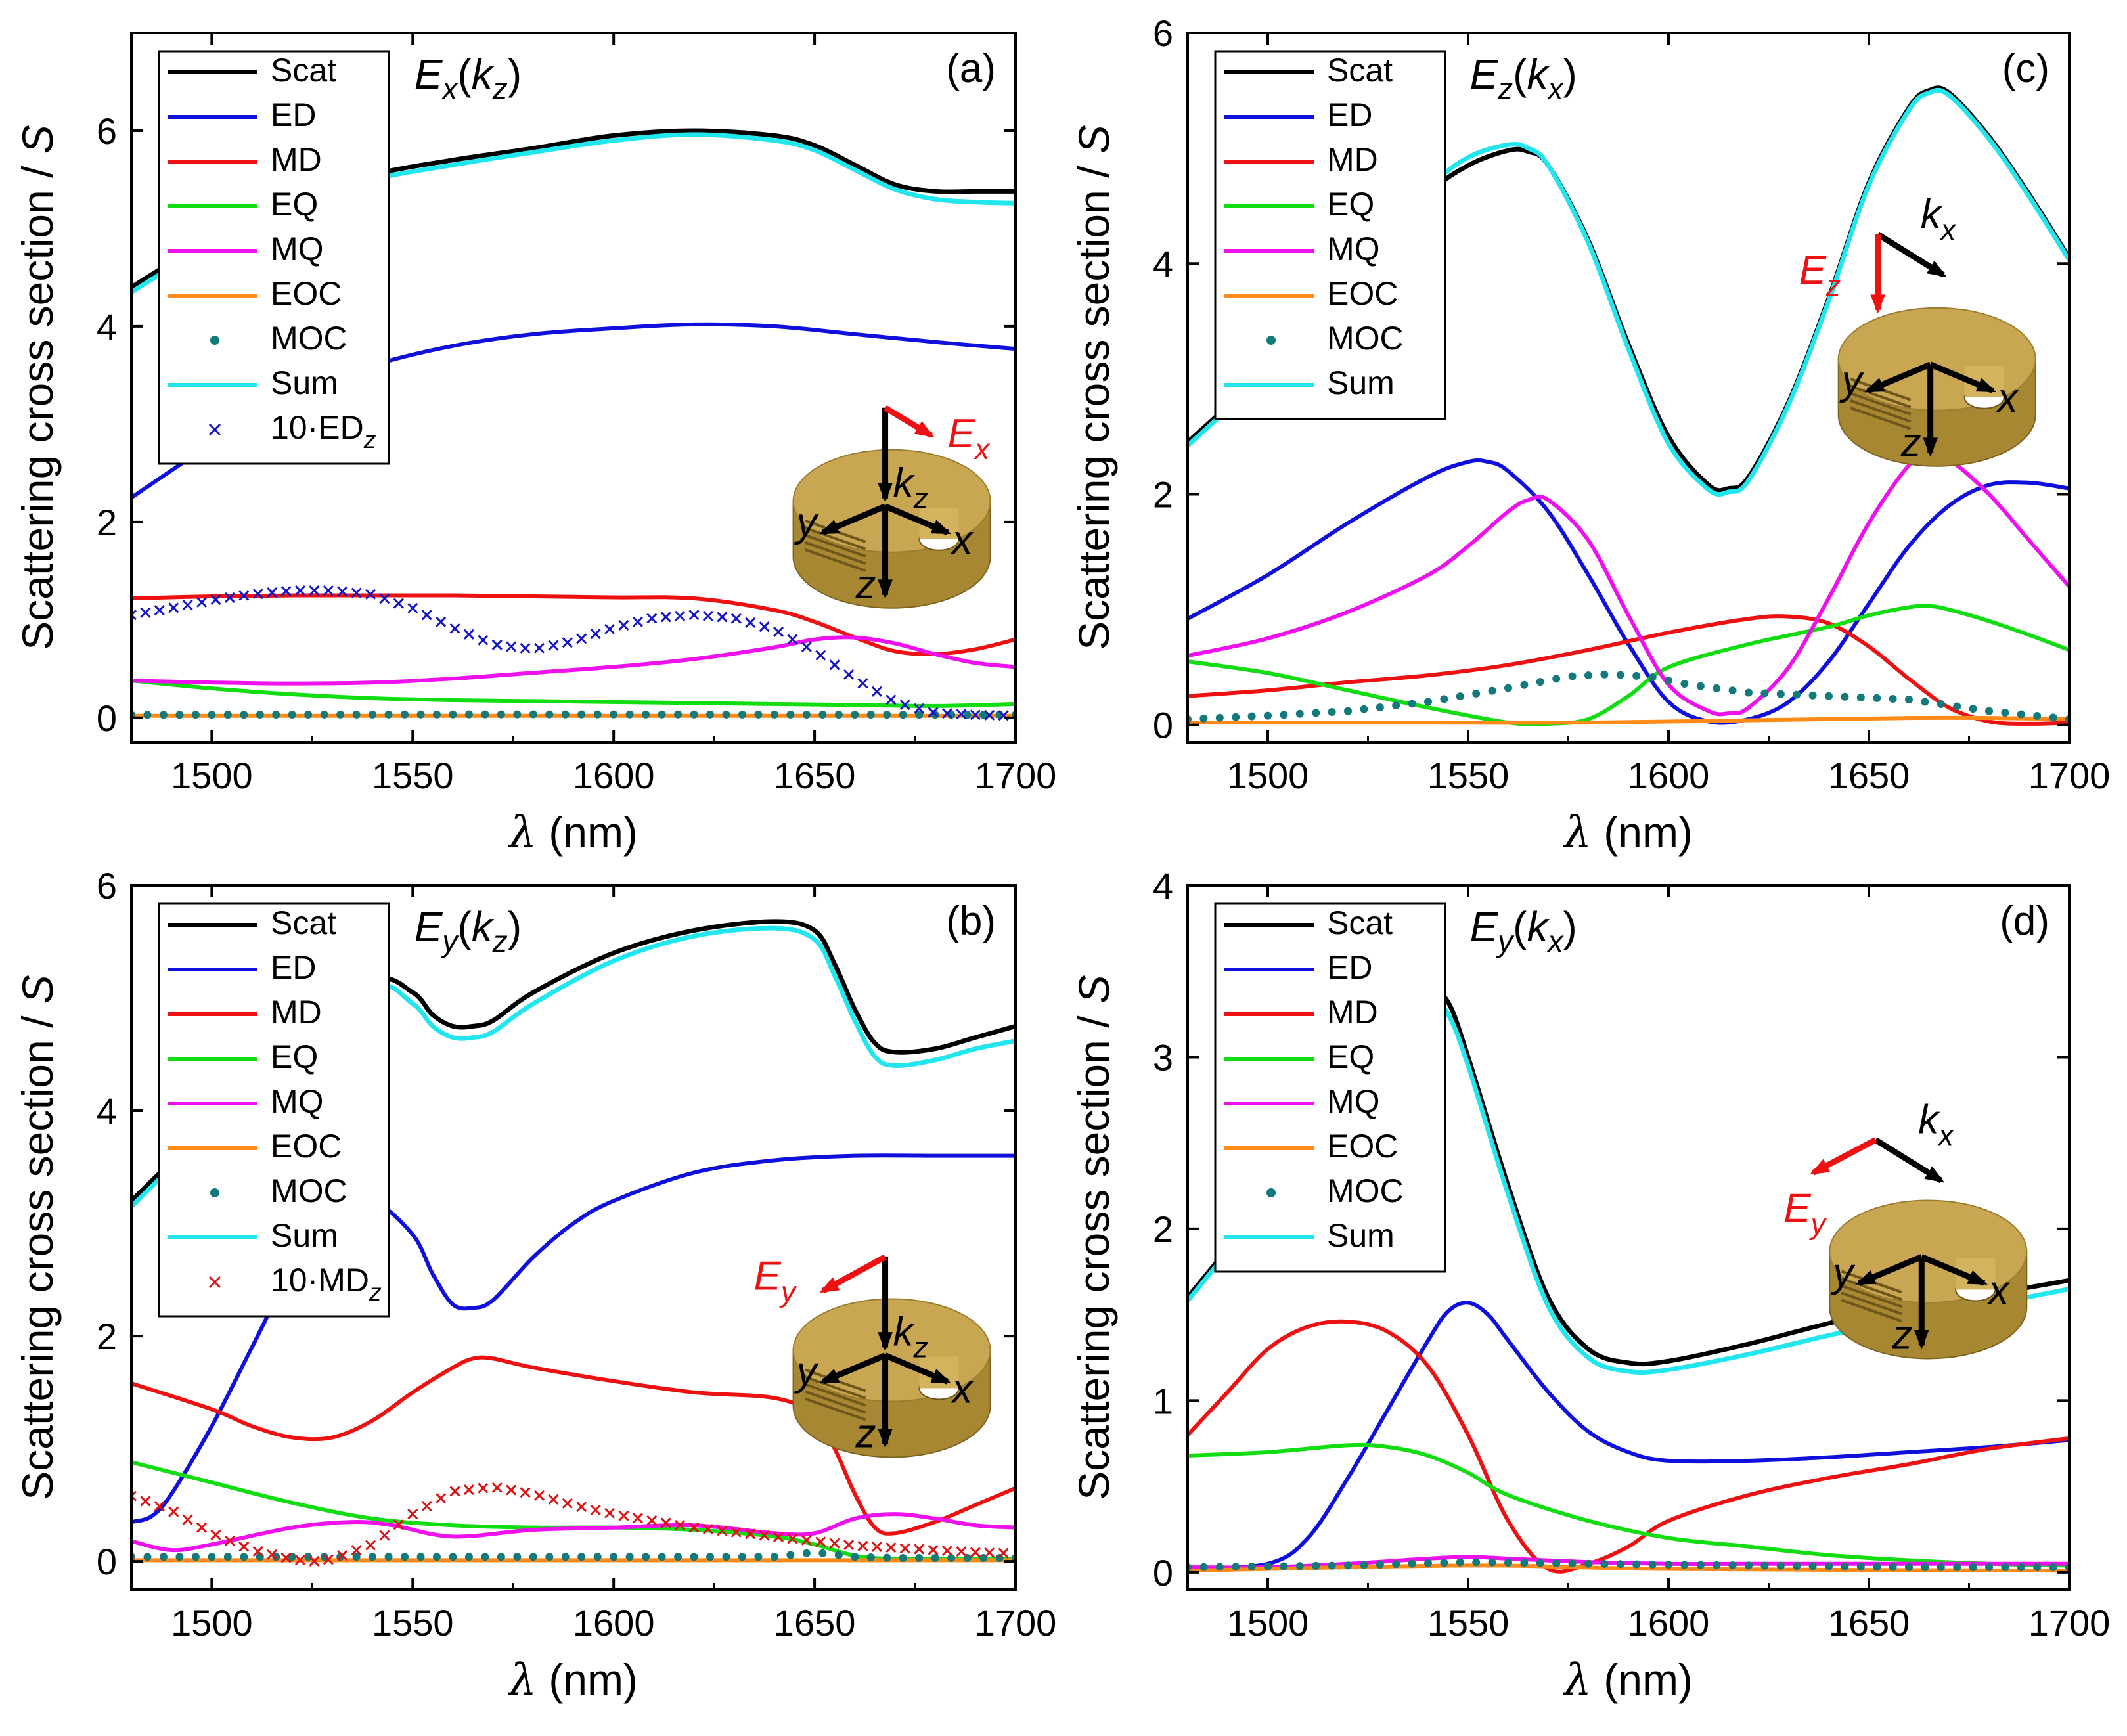 This screenshot has height=1736, width=2127. Describe the element at coordinates (1361, 1235) in the screenshot. I see `legend-label: Sum` at that location.